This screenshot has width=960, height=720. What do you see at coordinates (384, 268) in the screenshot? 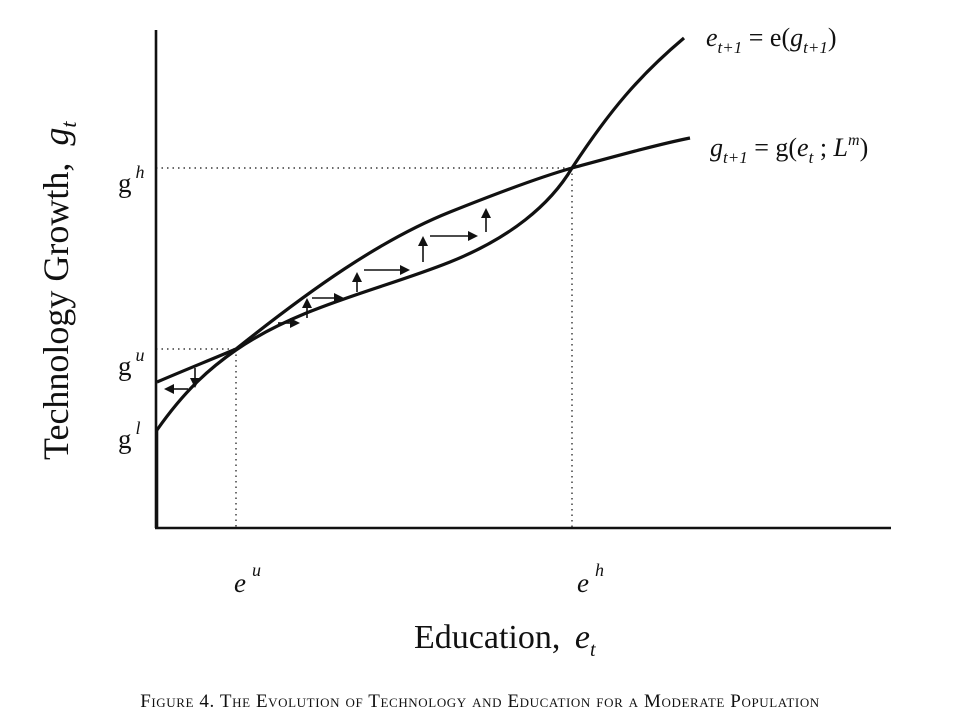
I see `dynamics-arrows-upper` at bounding box center [384, 268].